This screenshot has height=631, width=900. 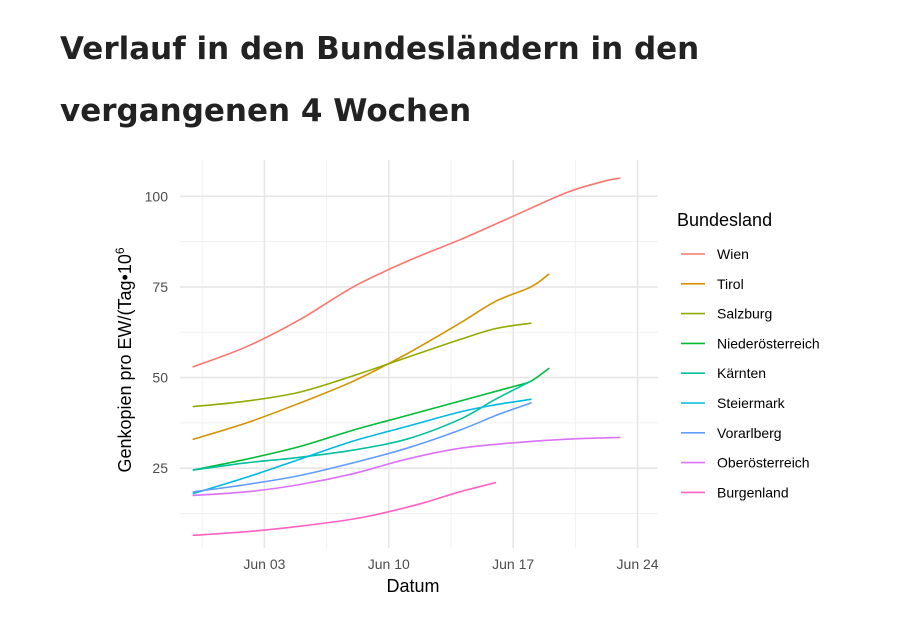 I want to click on y-tick-label: 100, so click(x=157, y=196).